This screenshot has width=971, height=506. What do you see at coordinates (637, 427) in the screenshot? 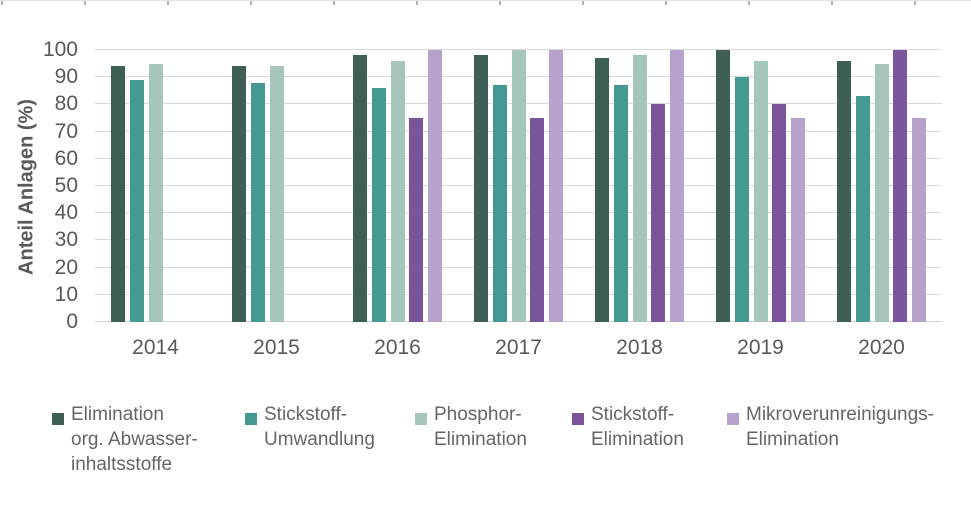
I see `legend-label-4: Stickstoff- Elimination` at bounding box center [637, 427].